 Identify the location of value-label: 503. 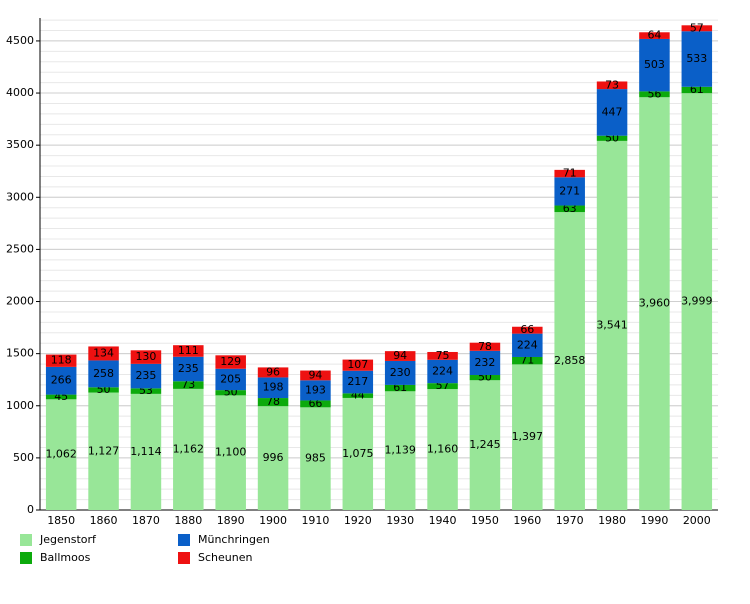
(654, 64).